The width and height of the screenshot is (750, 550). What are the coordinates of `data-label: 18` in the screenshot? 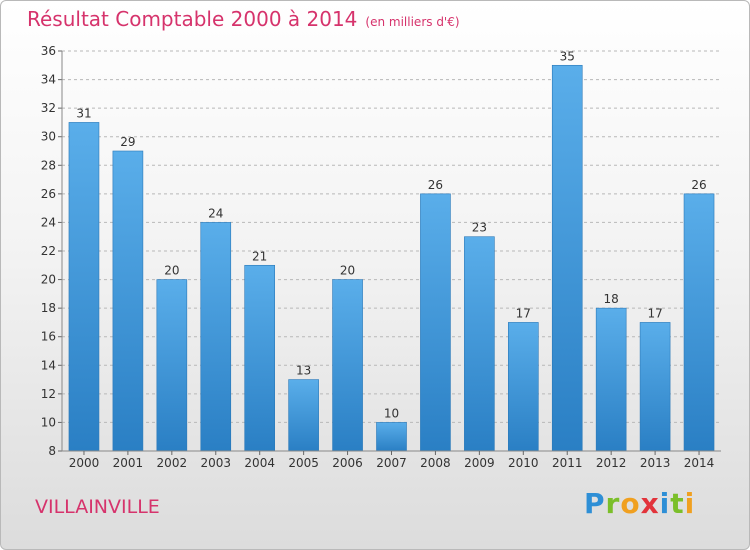 It's located at (611, 299).